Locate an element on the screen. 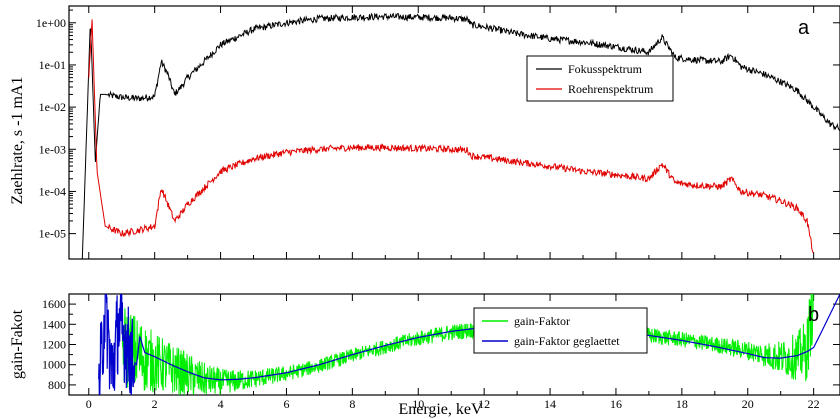 The width and height of the screenshot is (840, 419). panel-a-ytick-label: 1e-04 is located at coordinates (52, 191).